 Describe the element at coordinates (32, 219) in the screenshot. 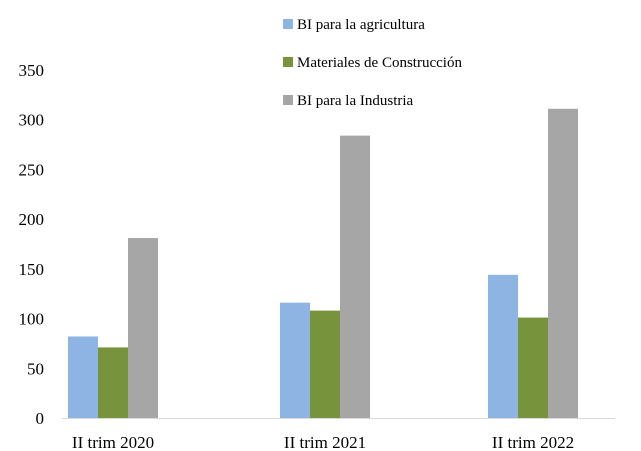

I see `y-tick-label: 200` at that location.